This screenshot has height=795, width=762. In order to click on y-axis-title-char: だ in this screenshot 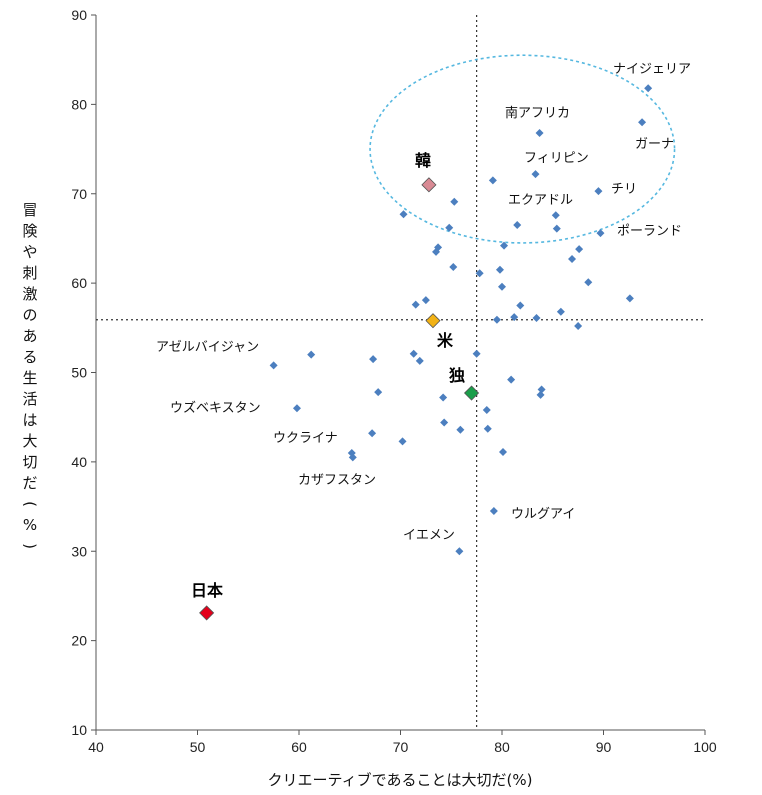, I will do `click(29, 483)`.